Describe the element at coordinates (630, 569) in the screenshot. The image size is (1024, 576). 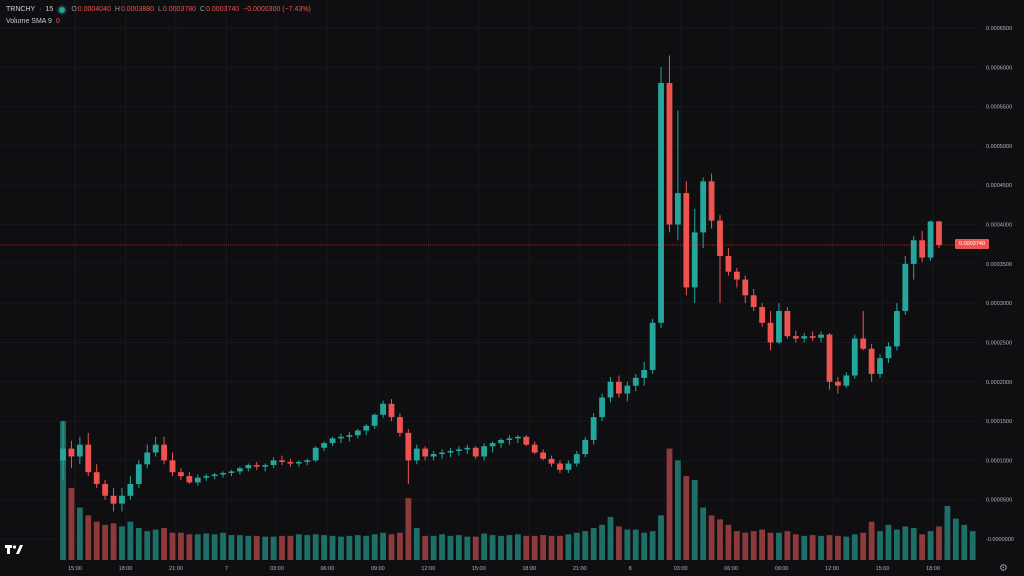
I see `time-tick-label: 8` at that location.